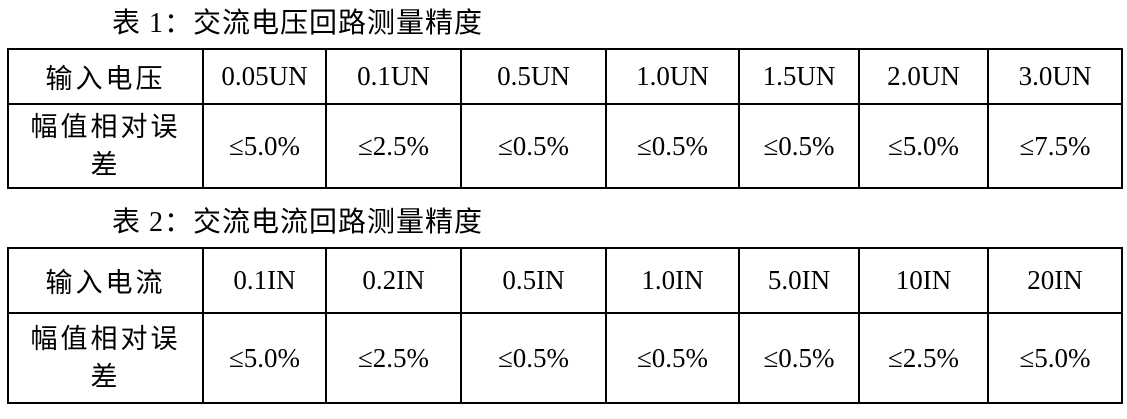  I want to click on table2-title: 表 2：交流电流回路测量精度, so click(298, 222).